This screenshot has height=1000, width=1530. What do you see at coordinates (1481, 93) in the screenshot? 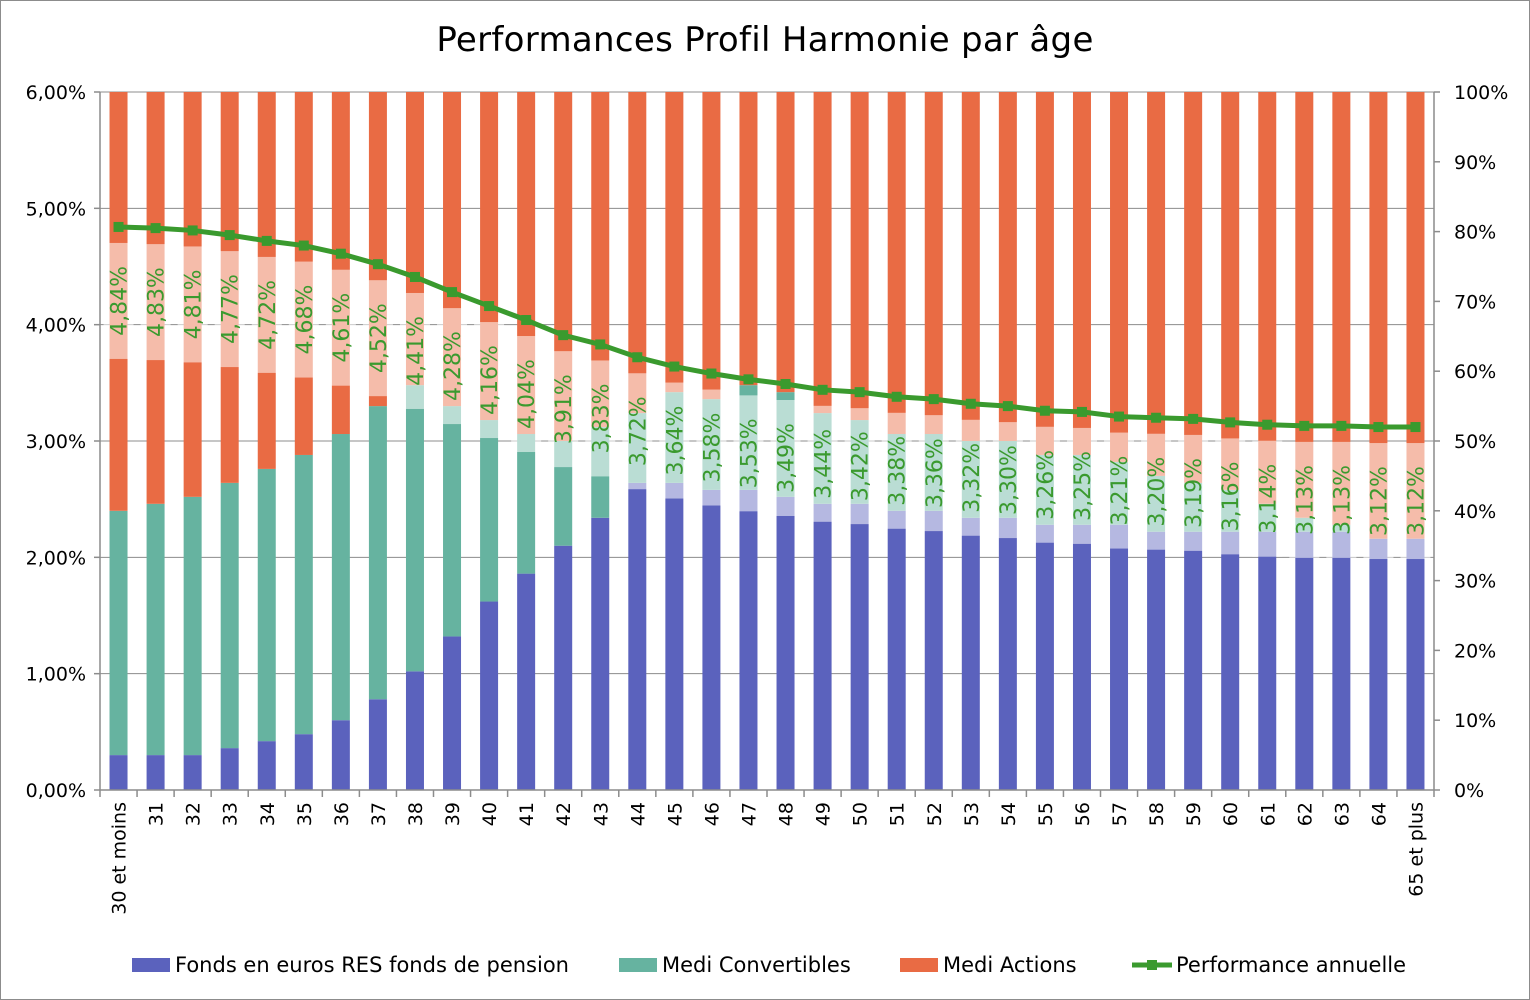
I see `right-tick-label: 100%` at bounding box center [1481, 93].